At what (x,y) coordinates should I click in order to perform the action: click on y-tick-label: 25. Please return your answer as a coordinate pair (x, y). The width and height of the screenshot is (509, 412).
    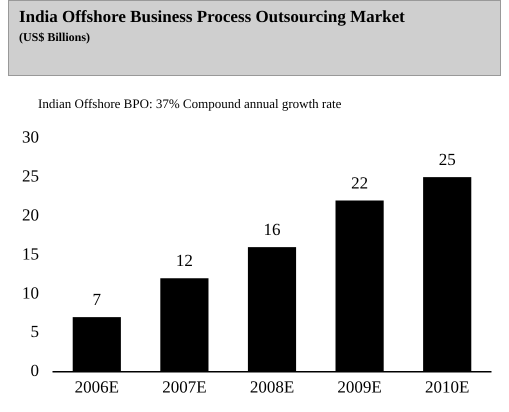
    Looking at the image, I should click on (30, 176).